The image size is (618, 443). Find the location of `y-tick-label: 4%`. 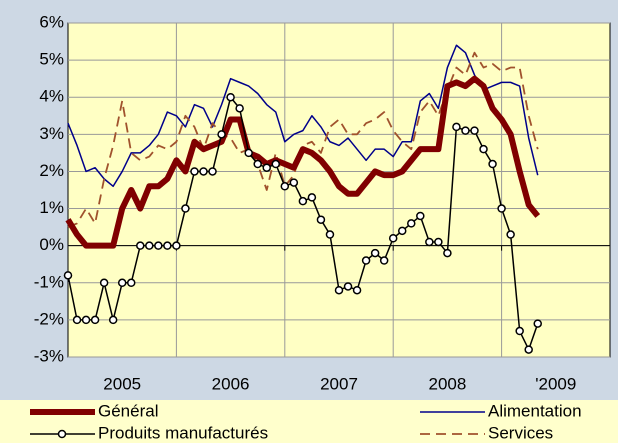

y-tick-label: 4% is located at coordinates (51, 96).